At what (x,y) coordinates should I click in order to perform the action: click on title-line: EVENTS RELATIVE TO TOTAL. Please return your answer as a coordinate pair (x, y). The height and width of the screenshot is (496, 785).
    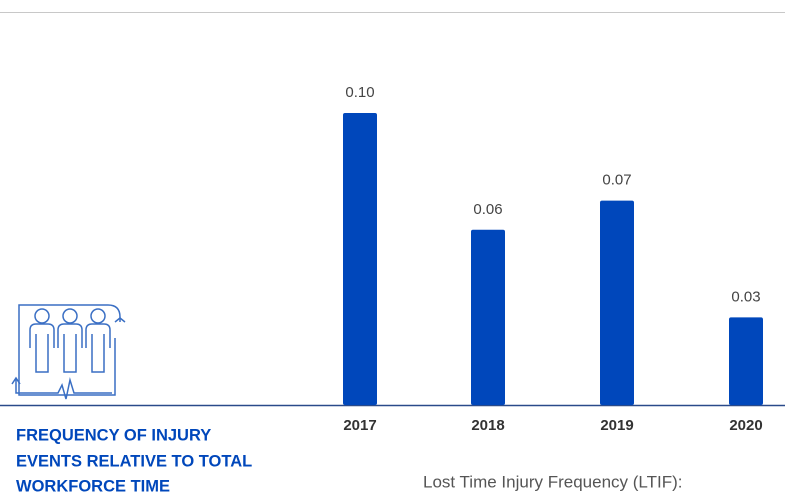
    Looking at the image, I should click on (134, 461).